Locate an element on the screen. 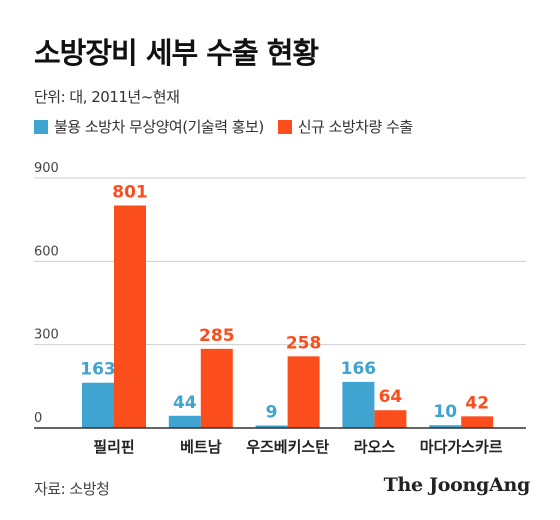  data-label-우즈베키스탄-series2: 258 is located at coordinates (304, 343).